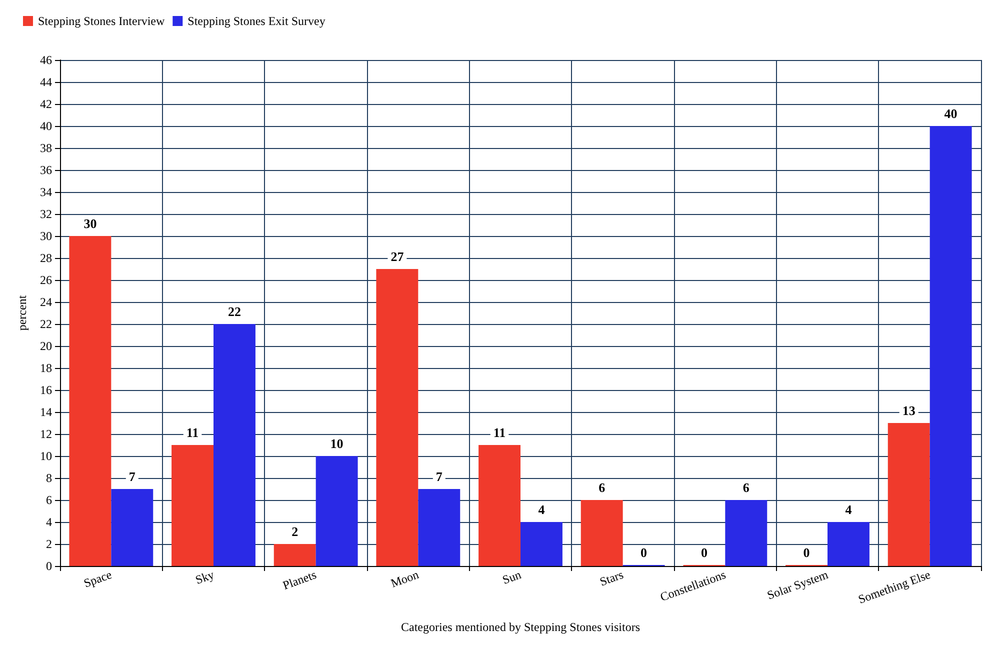  I want to click on y-tick-label: 38, so click(46, 148).